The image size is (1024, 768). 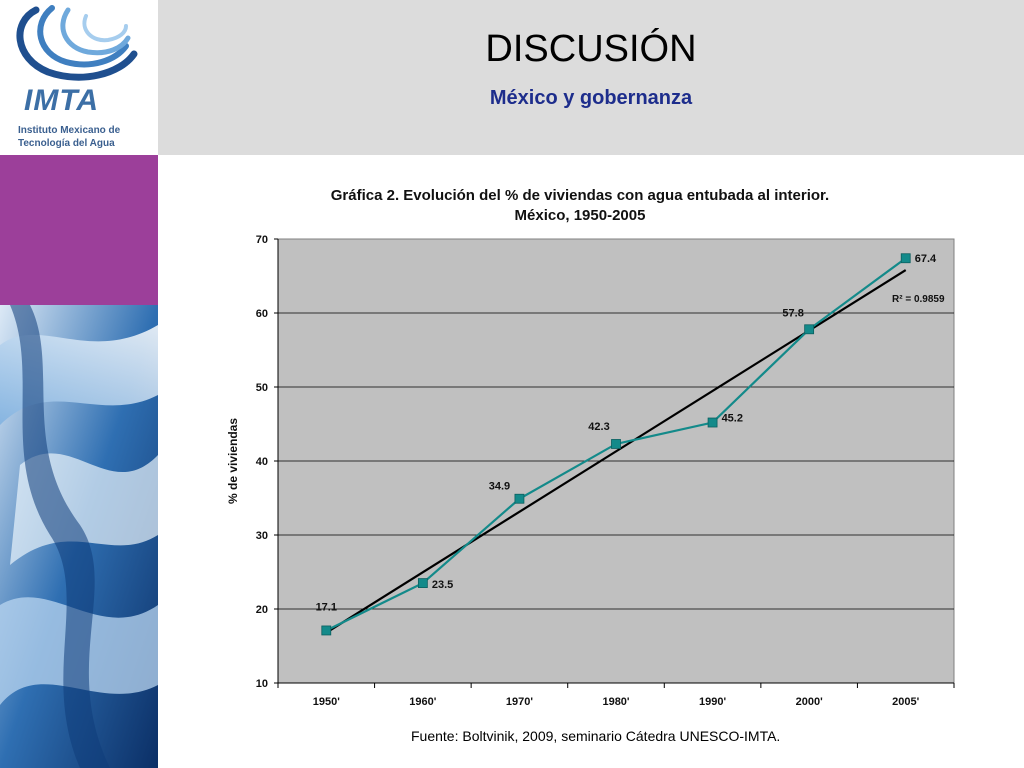 I want to click on y-tick-label: 50, so click(x=262, y=388).